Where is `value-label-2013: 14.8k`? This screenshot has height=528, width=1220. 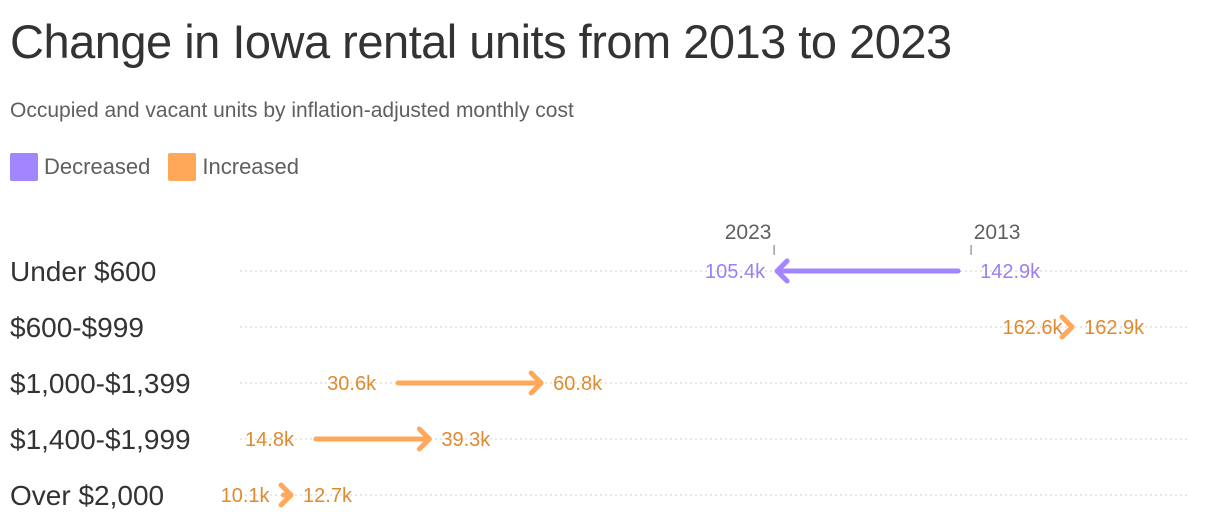
value-label-2013: 14.8k is located at coordinates (270, 440).